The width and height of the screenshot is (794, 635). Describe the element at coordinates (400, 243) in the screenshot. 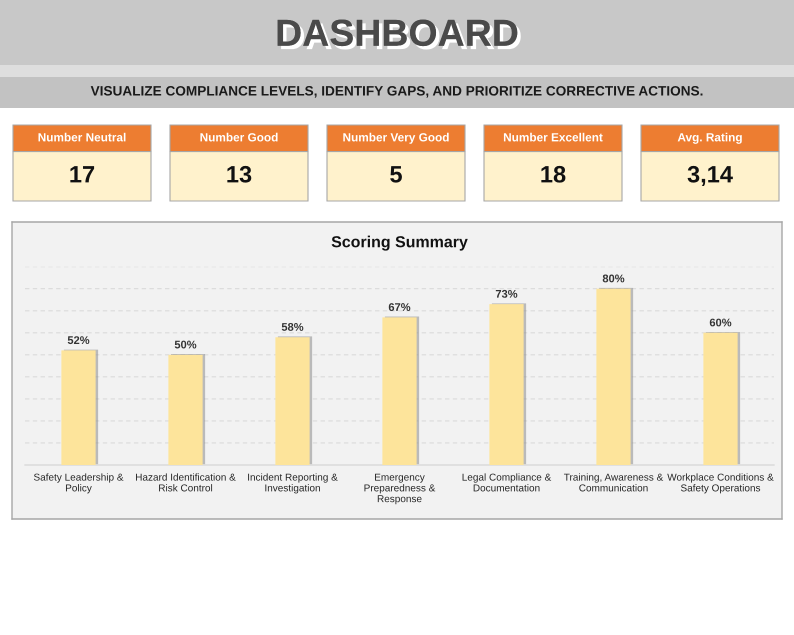

I see `chart-title: Scoring Summary` at that location.